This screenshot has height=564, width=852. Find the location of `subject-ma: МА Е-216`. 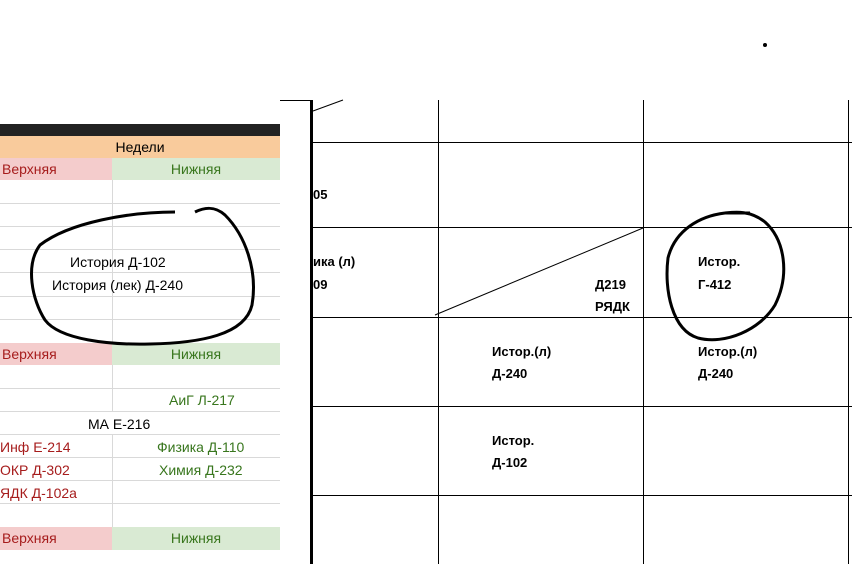

subject-ma: МА Е-216 is located at coordinates (119, 424).